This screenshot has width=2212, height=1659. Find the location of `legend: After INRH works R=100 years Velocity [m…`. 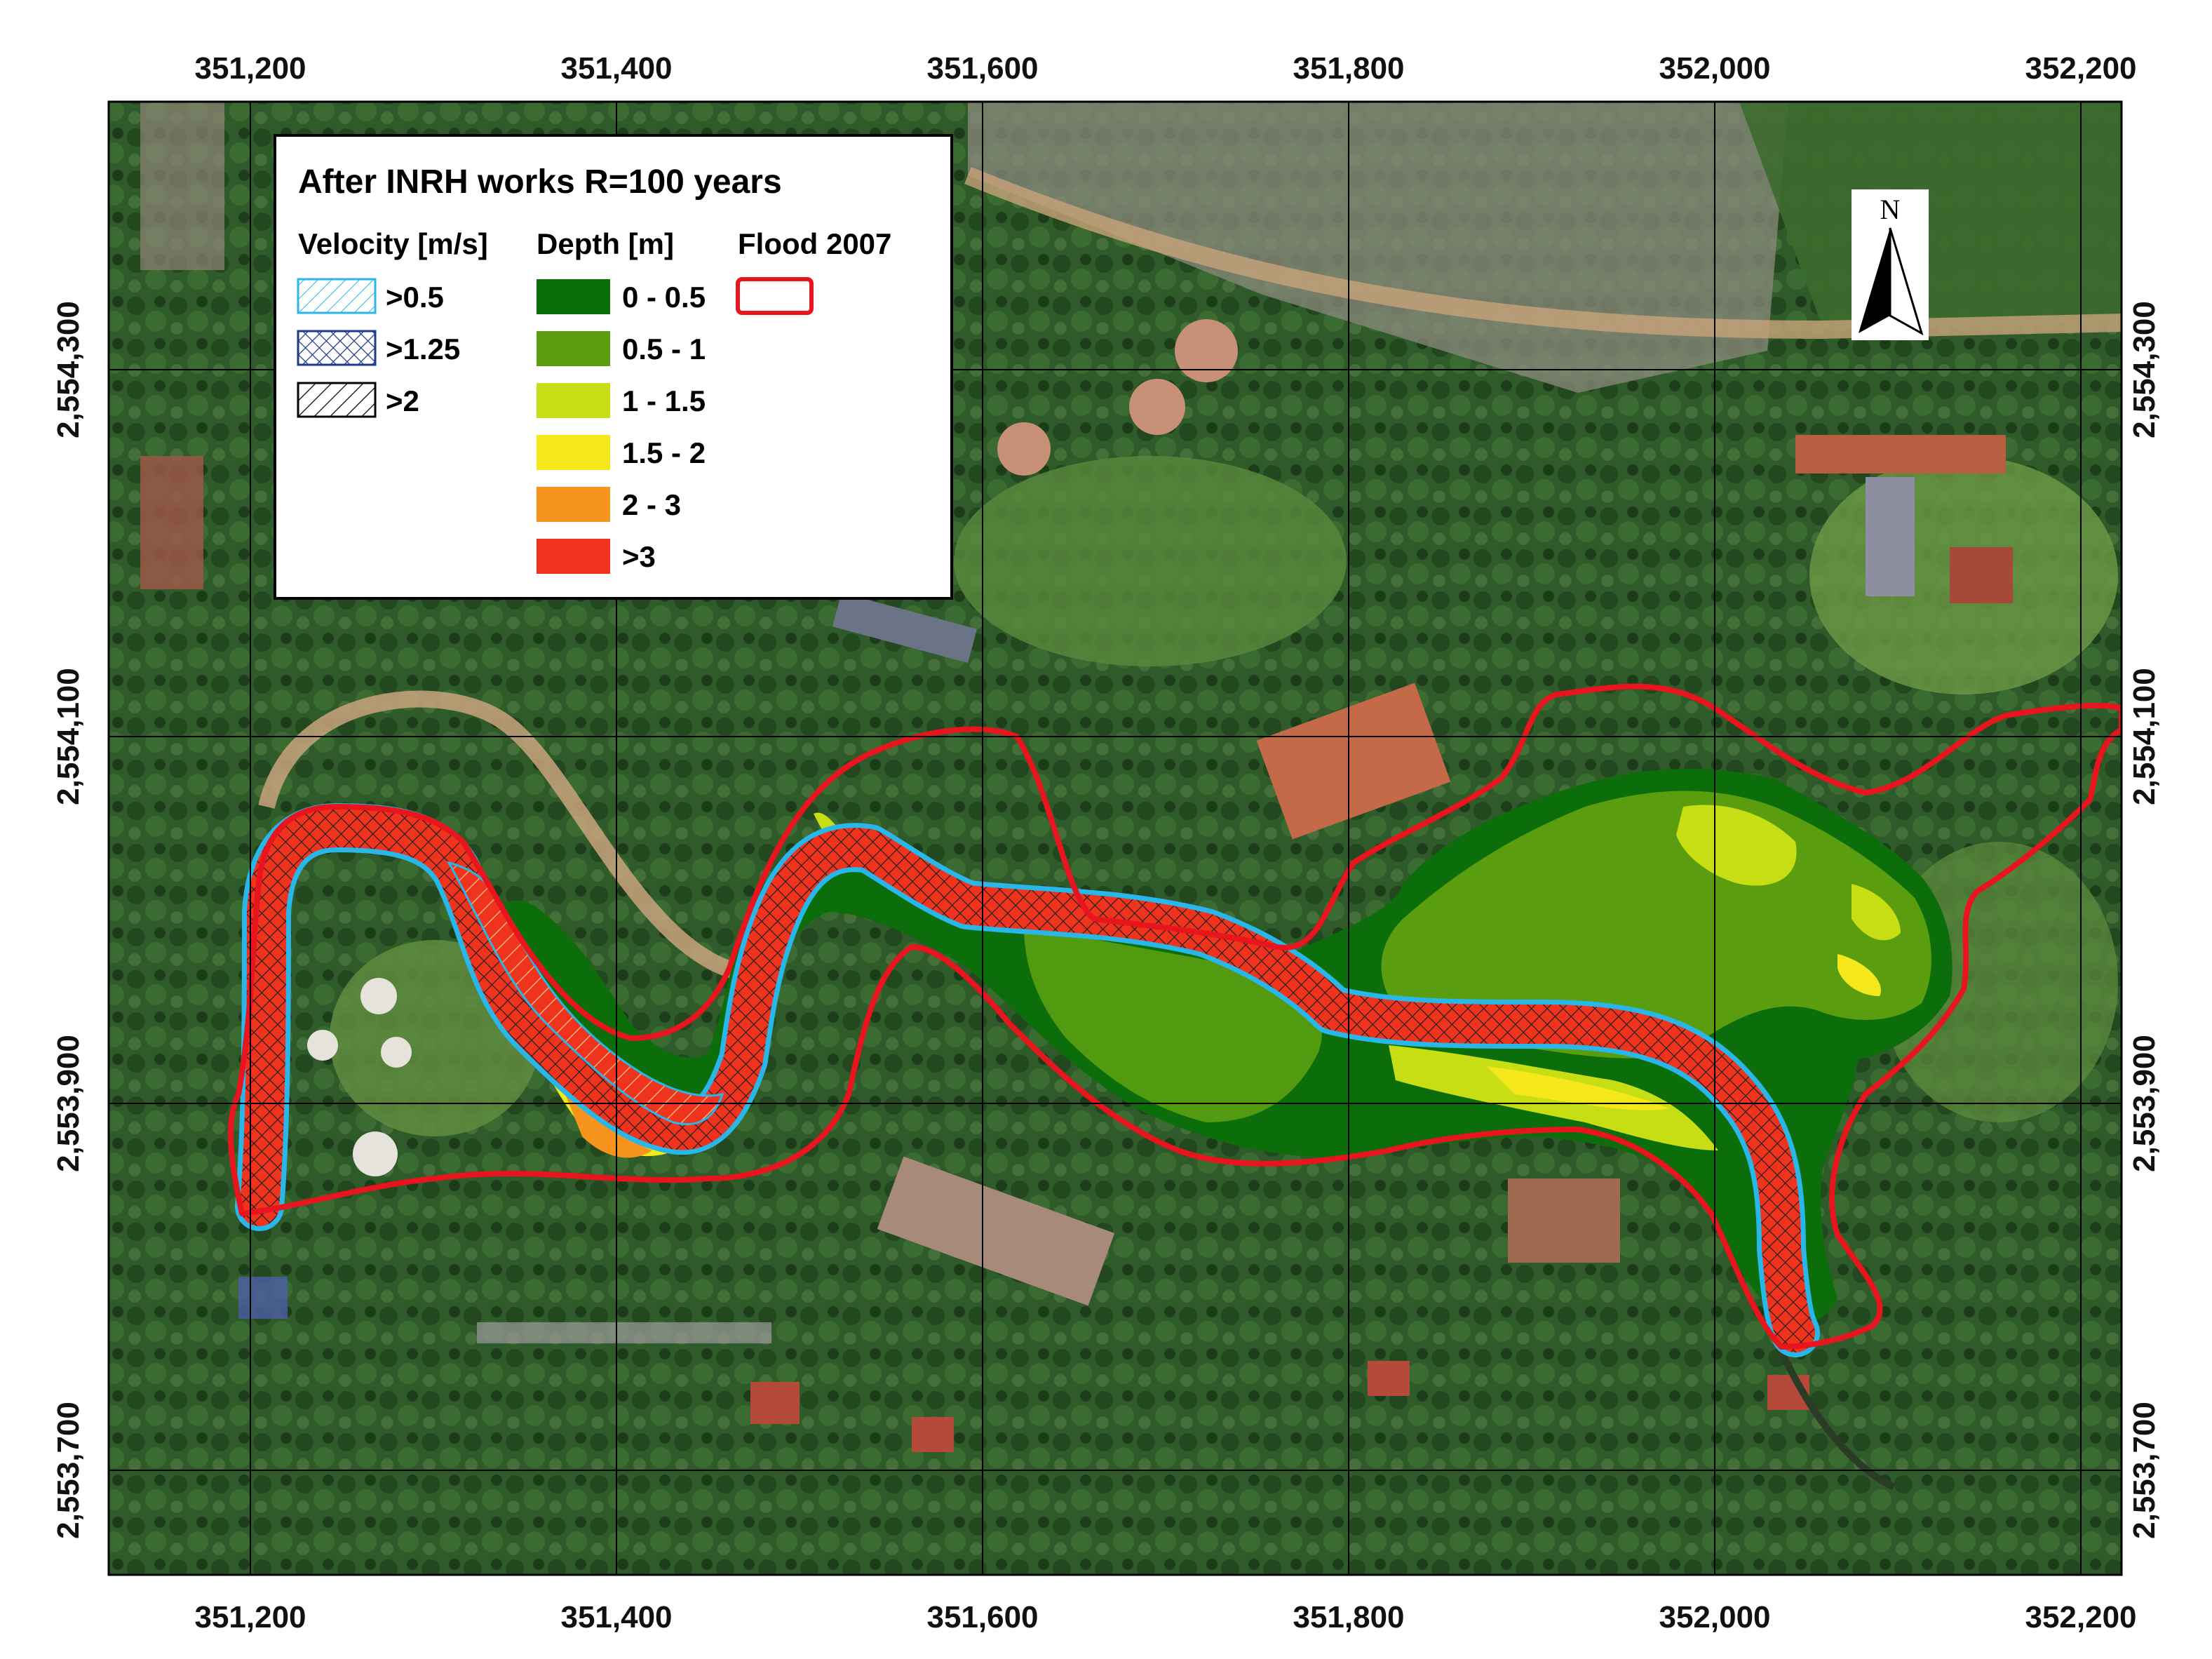

legend: After INRH works R=100 years Velocity [m… is located at coordinates (614, 367).